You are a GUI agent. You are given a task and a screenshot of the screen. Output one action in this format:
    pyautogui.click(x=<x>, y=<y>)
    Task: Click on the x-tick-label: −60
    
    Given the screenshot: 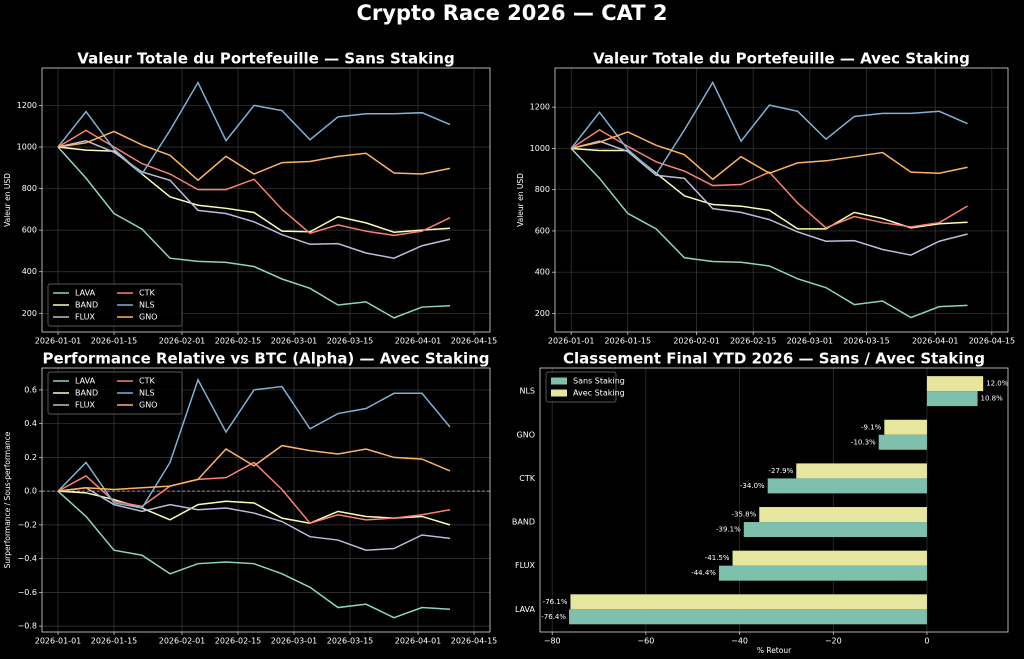 What is the action you would take?
    pyautogui.click(x=645, y=641)
    